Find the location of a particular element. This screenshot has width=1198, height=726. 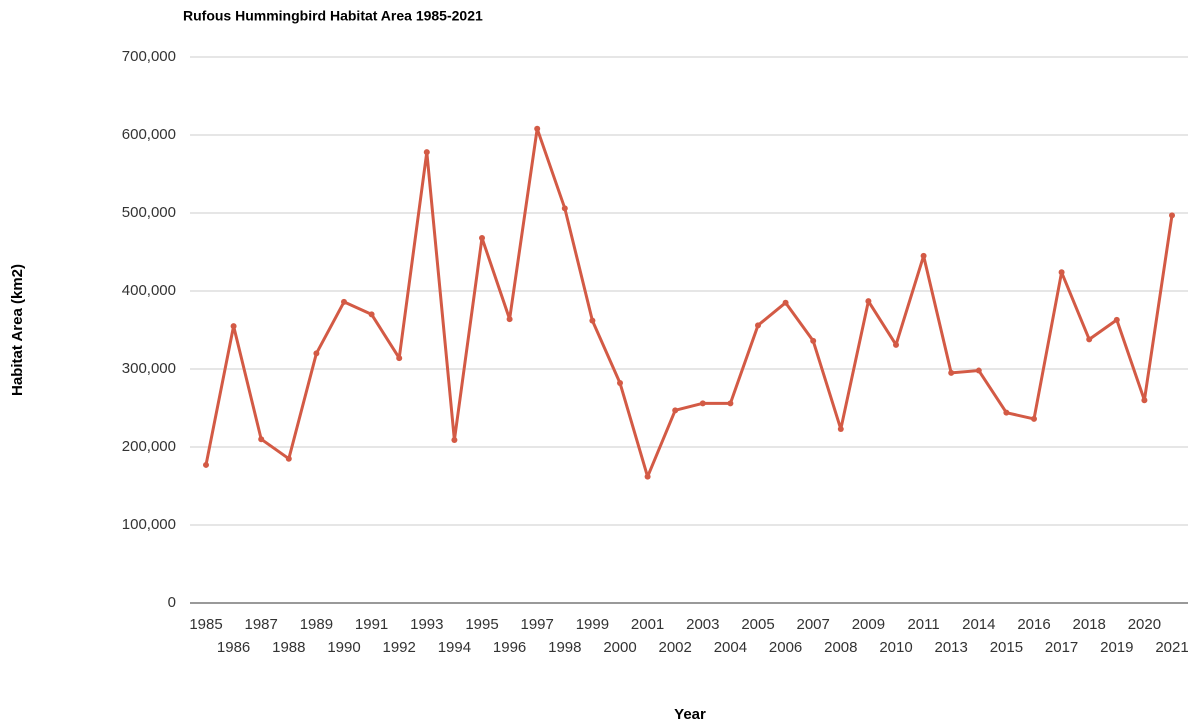

x-tick-label: 2014 is located at coordinates (978, 624).